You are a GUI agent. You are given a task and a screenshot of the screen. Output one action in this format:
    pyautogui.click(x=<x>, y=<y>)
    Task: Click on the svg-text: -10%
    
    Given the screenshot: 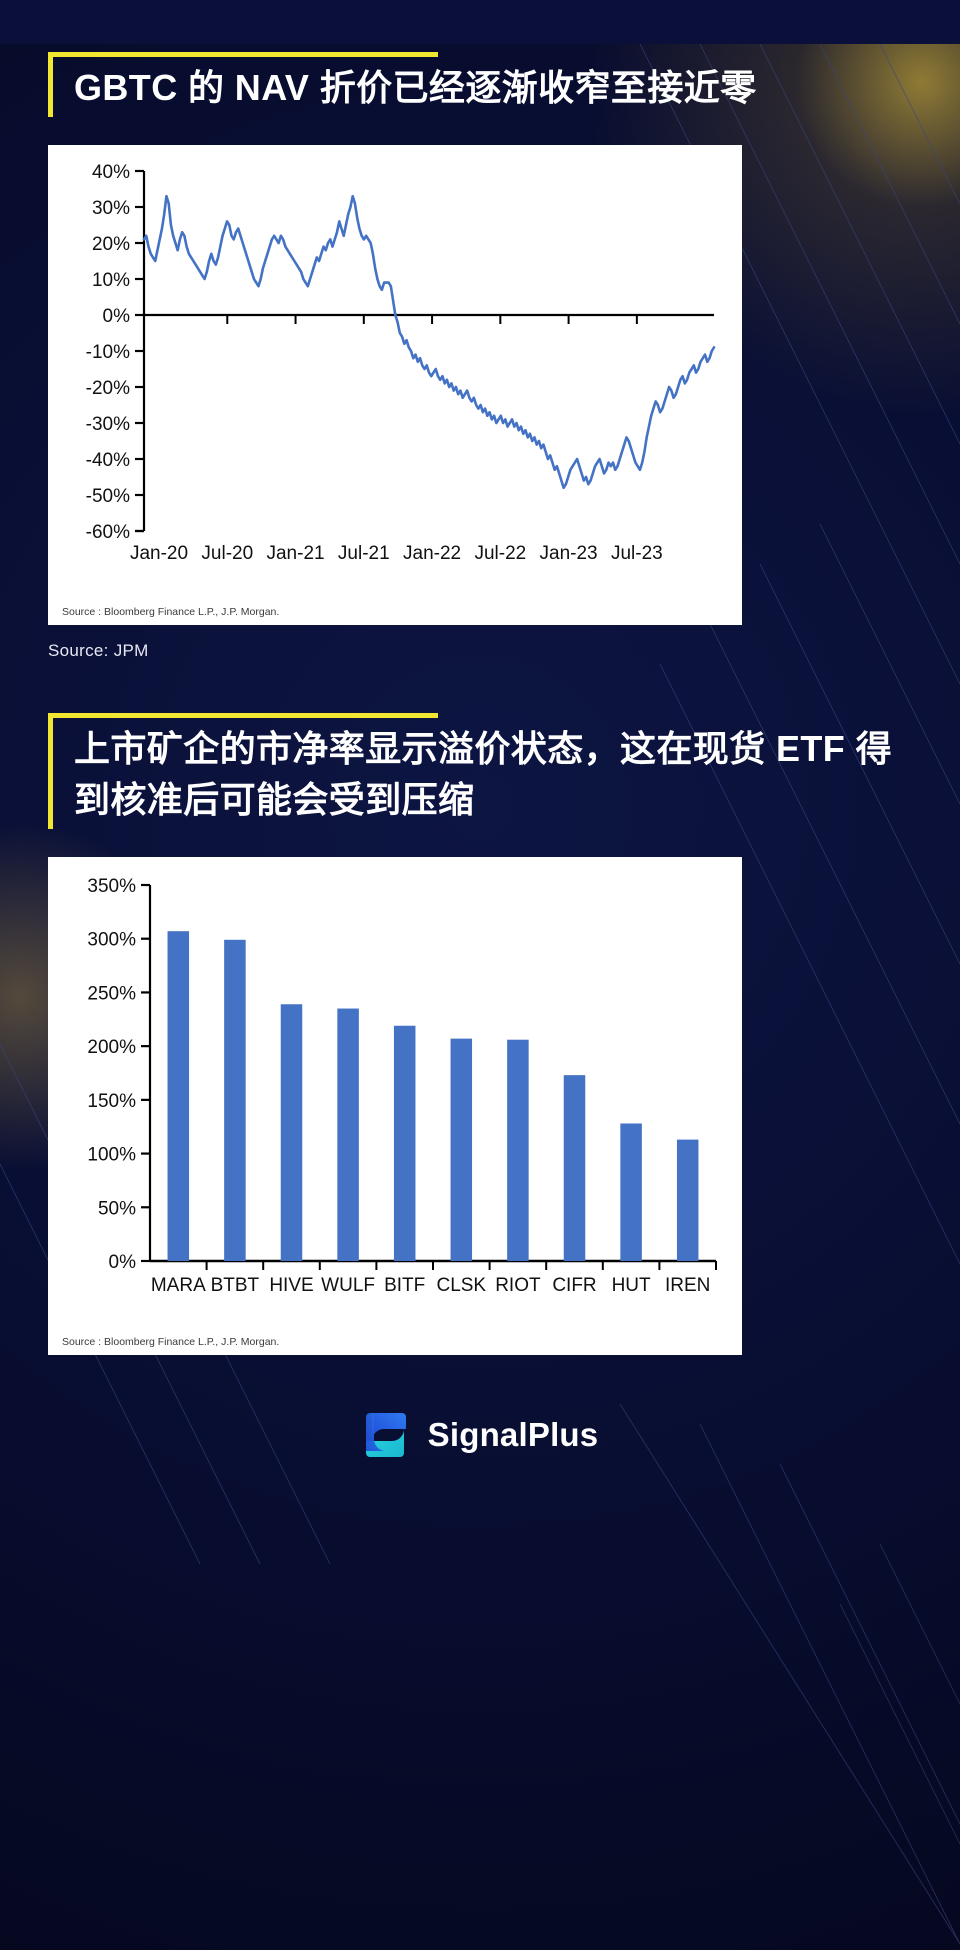 What is the action you would take?
    pyautogui.click(x=108, y=352)
    